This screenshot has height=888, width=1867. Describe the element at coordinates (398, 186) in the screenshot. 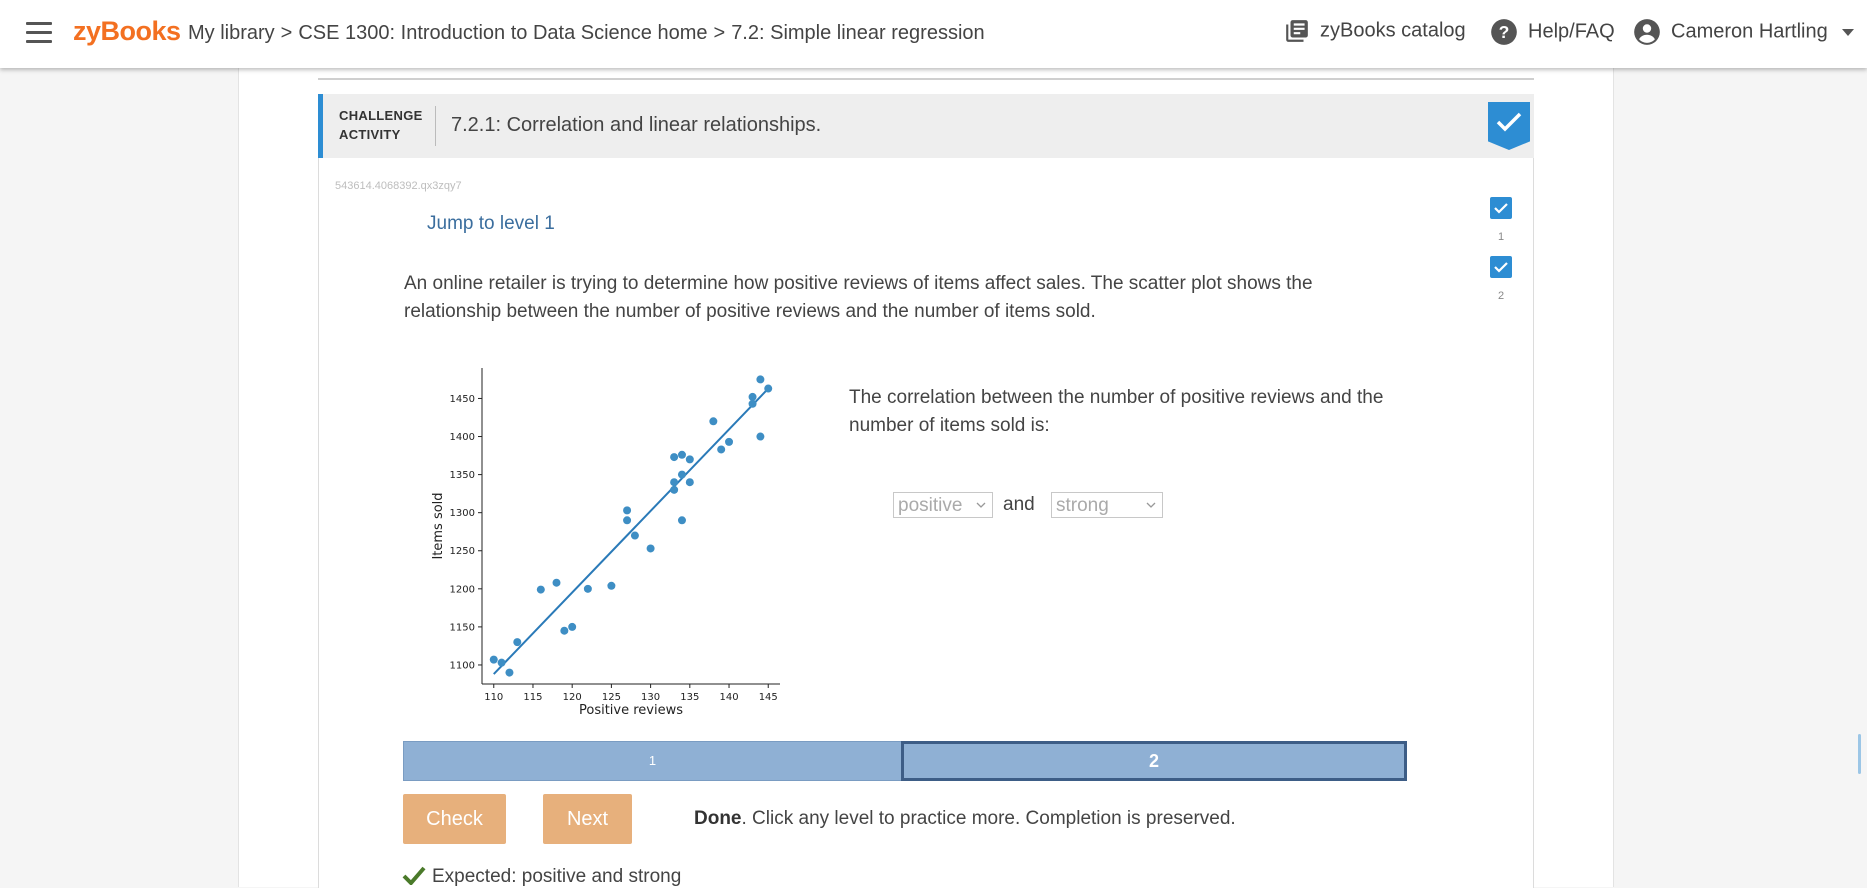

I see `activity-id: 543614.4068392.qx3zqy7` at that location.